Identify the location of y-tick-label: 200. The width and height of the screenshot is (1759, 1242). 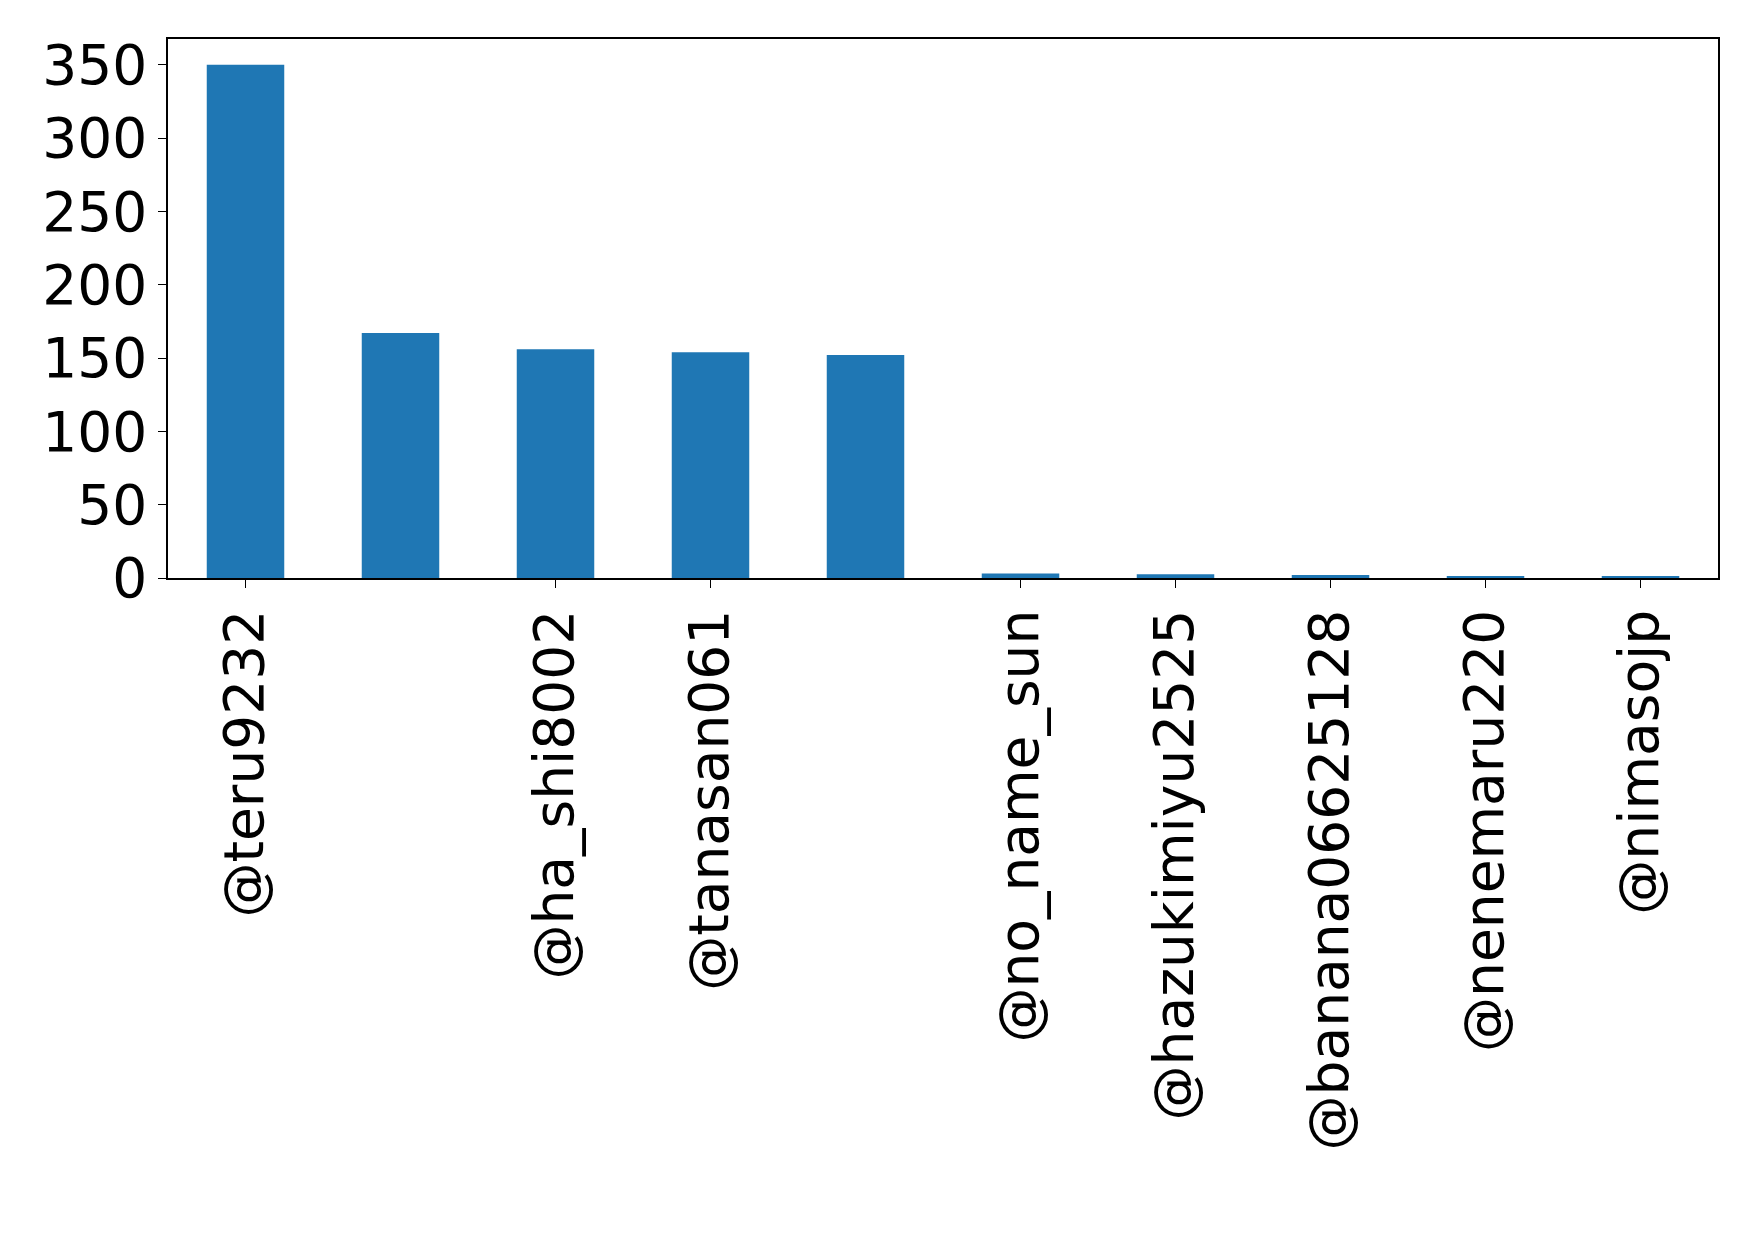
(95, 284).